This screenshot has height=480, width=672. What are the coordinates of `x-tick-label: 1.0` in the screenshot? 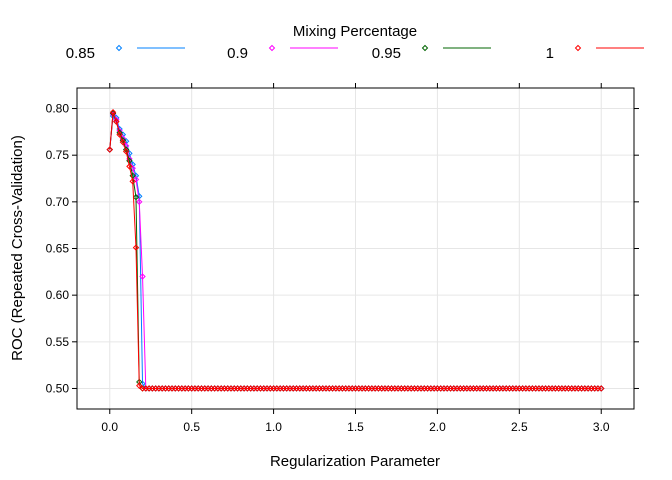 It's located at (273, 427).